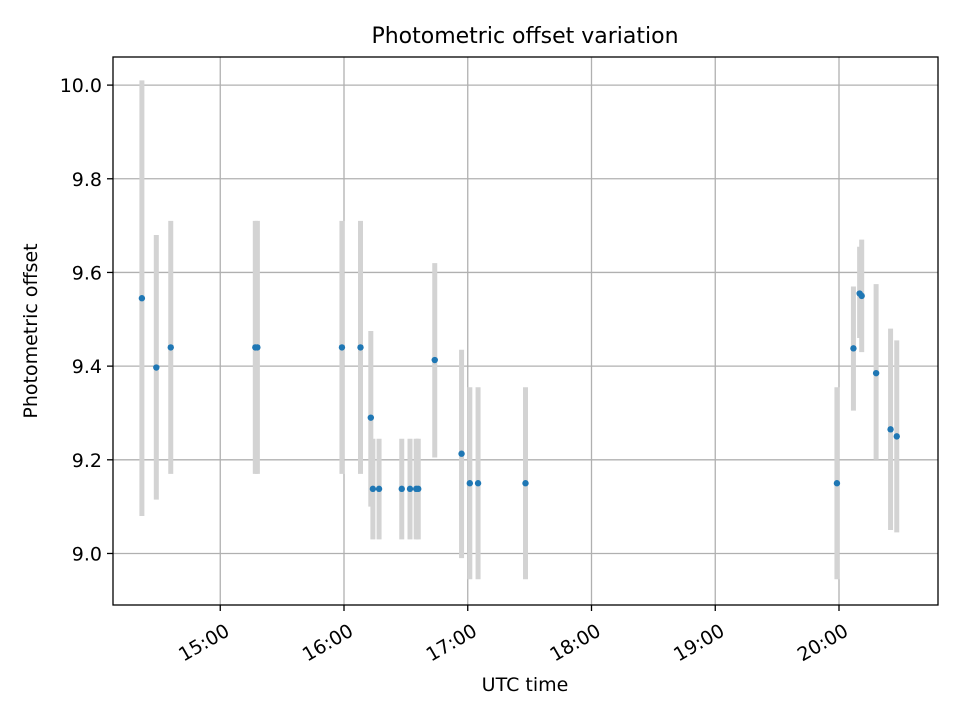  What do you see at coordinates (525, 685) in the screenshot?
I see `x-axis-label: UTC time` at bounding box center [525, 685].